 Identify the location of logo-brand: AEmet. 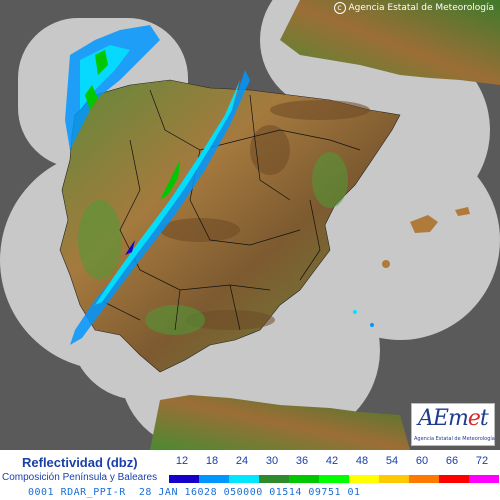
(453, 418).